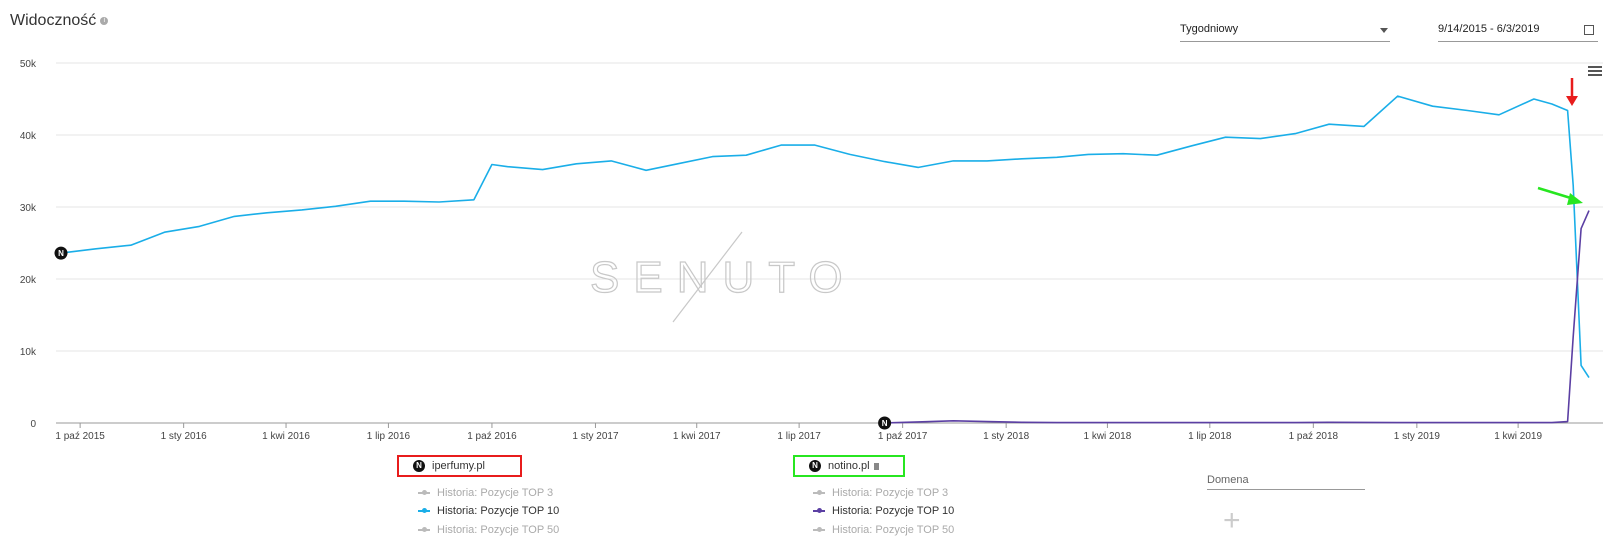 The image size is (1616, 550). What do you see at coordinates (28, 244) in the screenshot?
I see `y-axis: 50k 40k 30k 20k 10k 0` at bounding box center [28, 244].